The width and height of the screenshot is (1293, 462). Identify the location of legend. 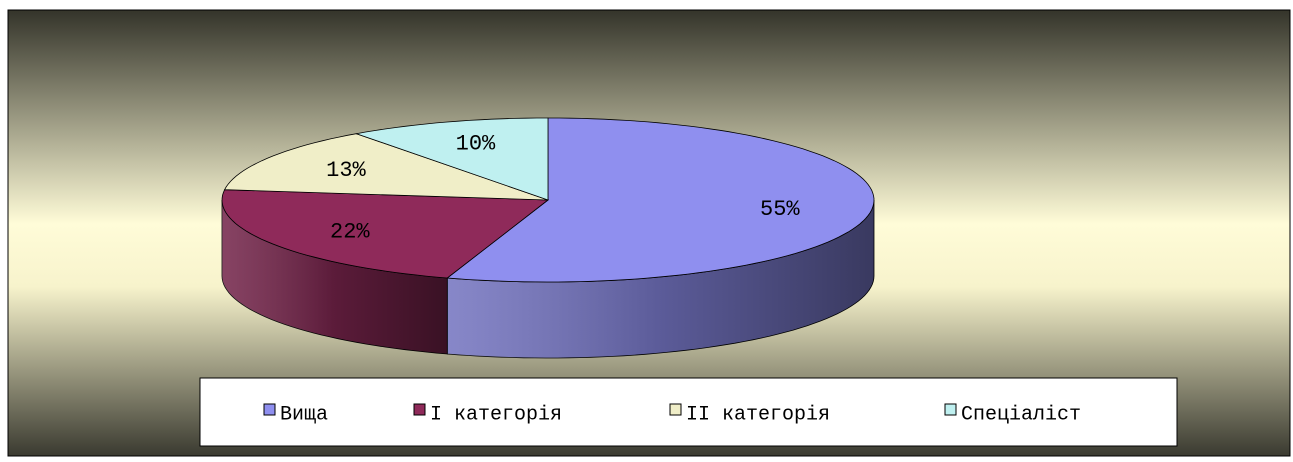
(688, 412).